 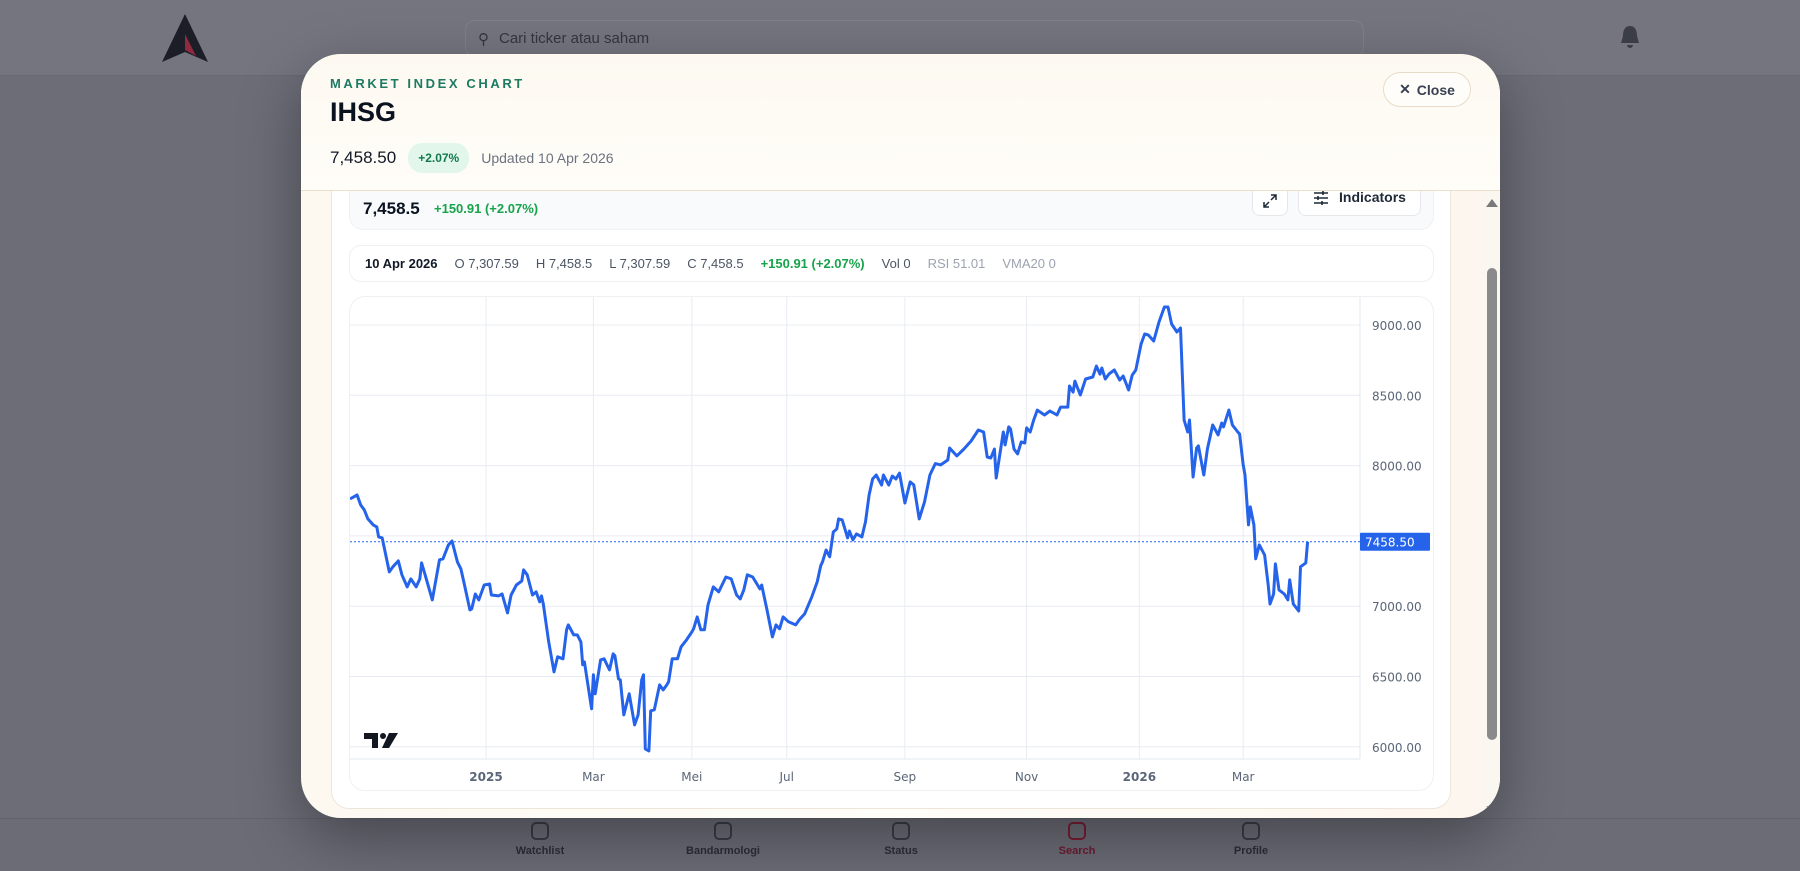 What do you see at coordinates (486, 263) in the screenshot?
I see `ohlc-open: O 7,307.59` at bounding box center [486, 263].